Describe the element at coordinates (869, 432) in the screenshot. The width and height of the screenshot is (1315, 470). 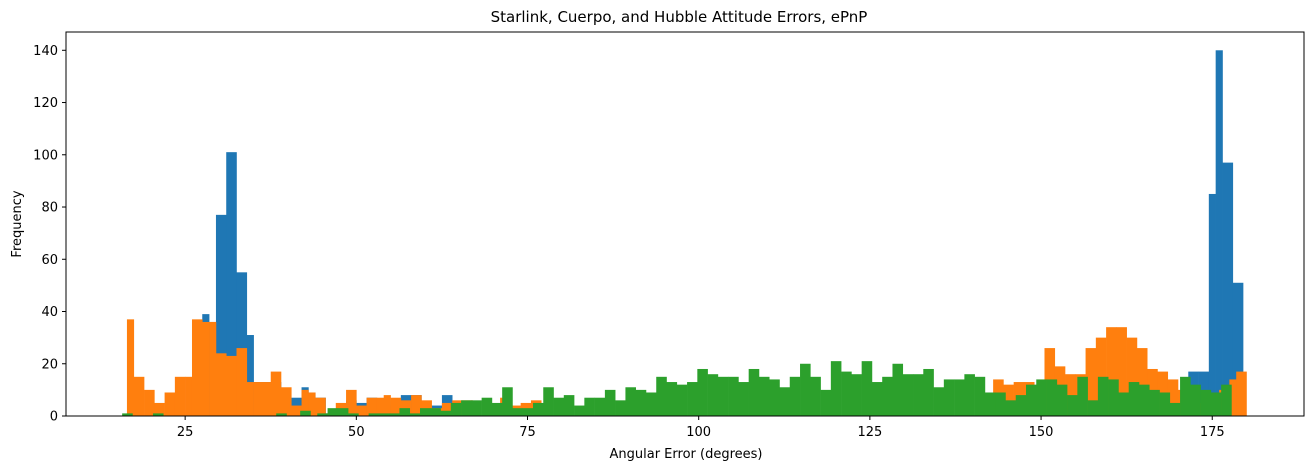
I see `x-tick-label: 125` at that location.